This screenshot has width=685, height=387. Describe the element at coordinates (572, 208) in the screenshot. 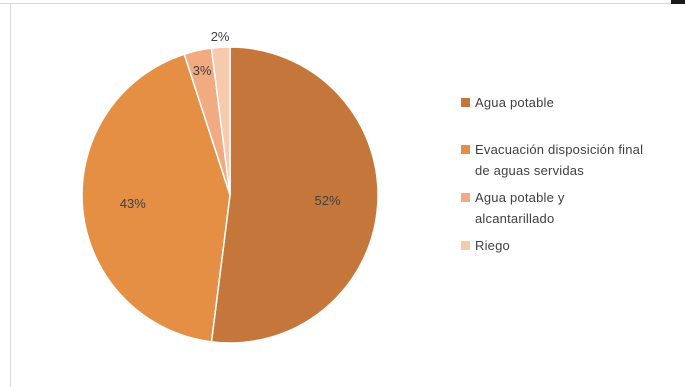

I see `legend-item-agua-potable-alcantarillado: Agua potable y alcantarillado` at that location.